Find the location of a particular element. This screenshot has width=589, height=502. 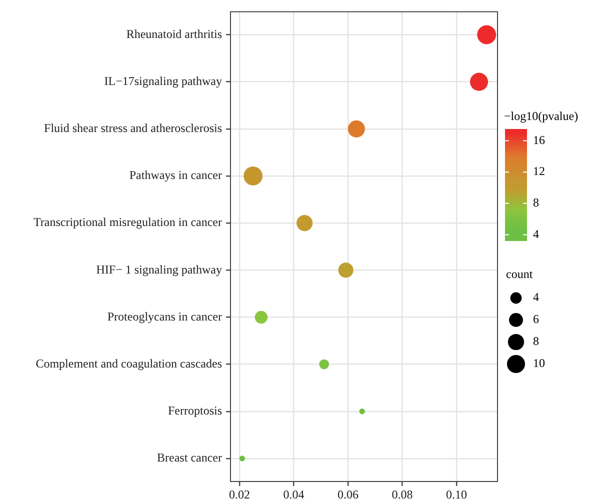

y-tick-label: Pathways in cancer is located at coordinates (175, 175).